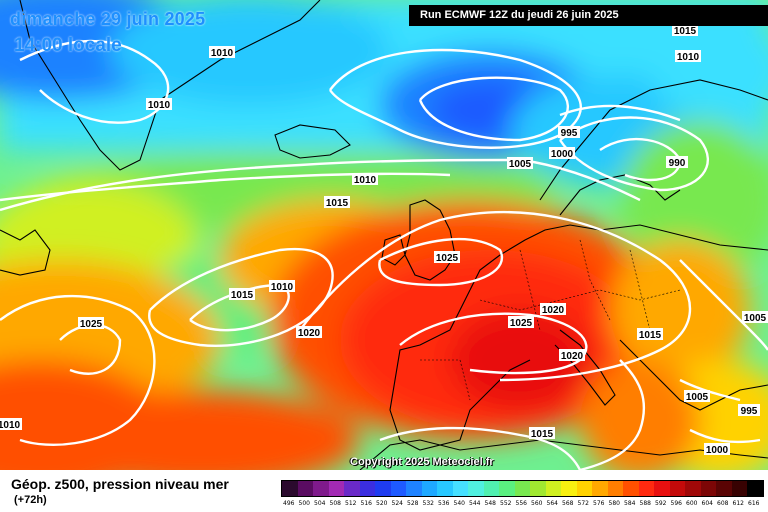 Image resolution: width=768 pixels, height=512 pixels. What do you see at coordinates (754, 503) in the screenshot?
I see `scale-label: 616` at bounding box center [754, 503].